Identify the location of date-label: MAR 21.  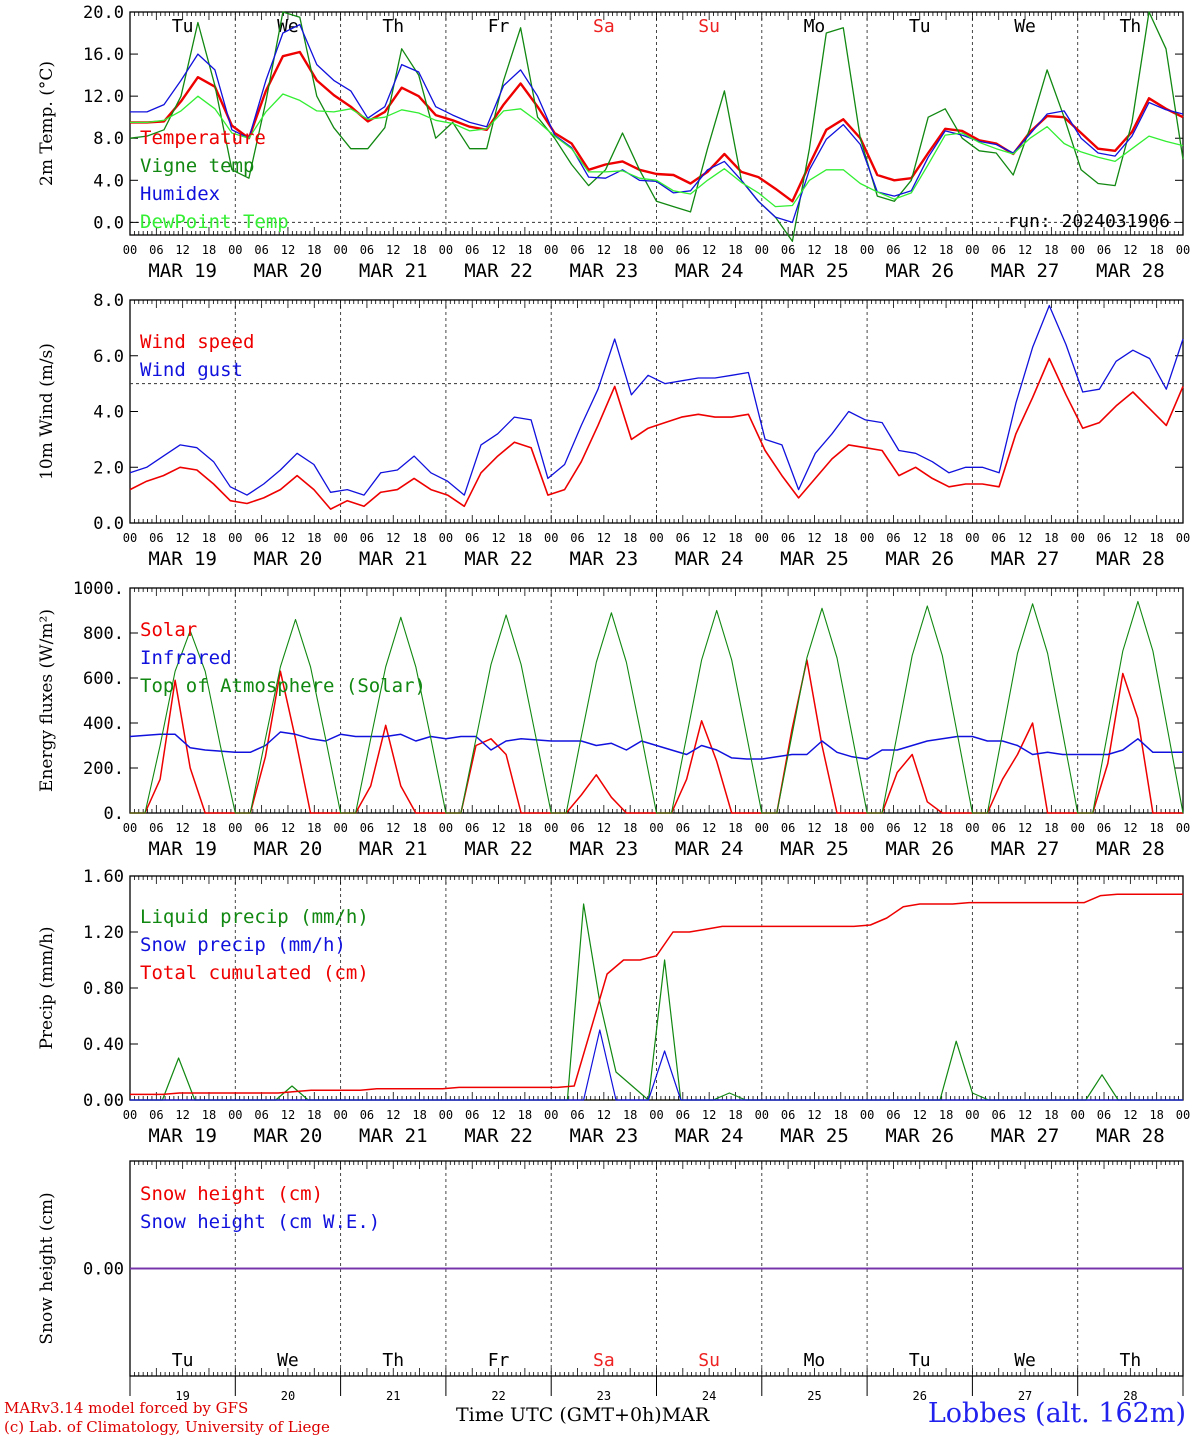
(393, 1136).